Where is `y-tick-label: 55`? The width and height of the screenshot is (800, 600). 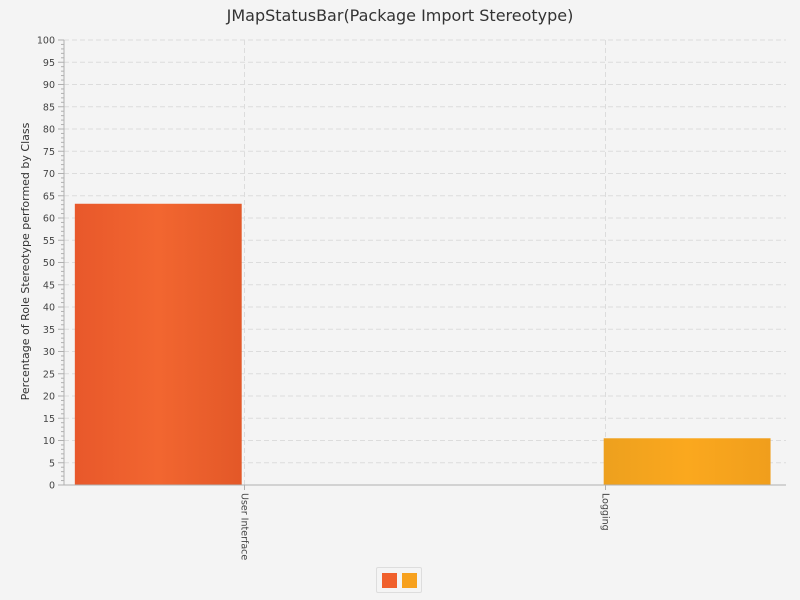
y-tick-label: 55 is located at coordinates (49, 241).